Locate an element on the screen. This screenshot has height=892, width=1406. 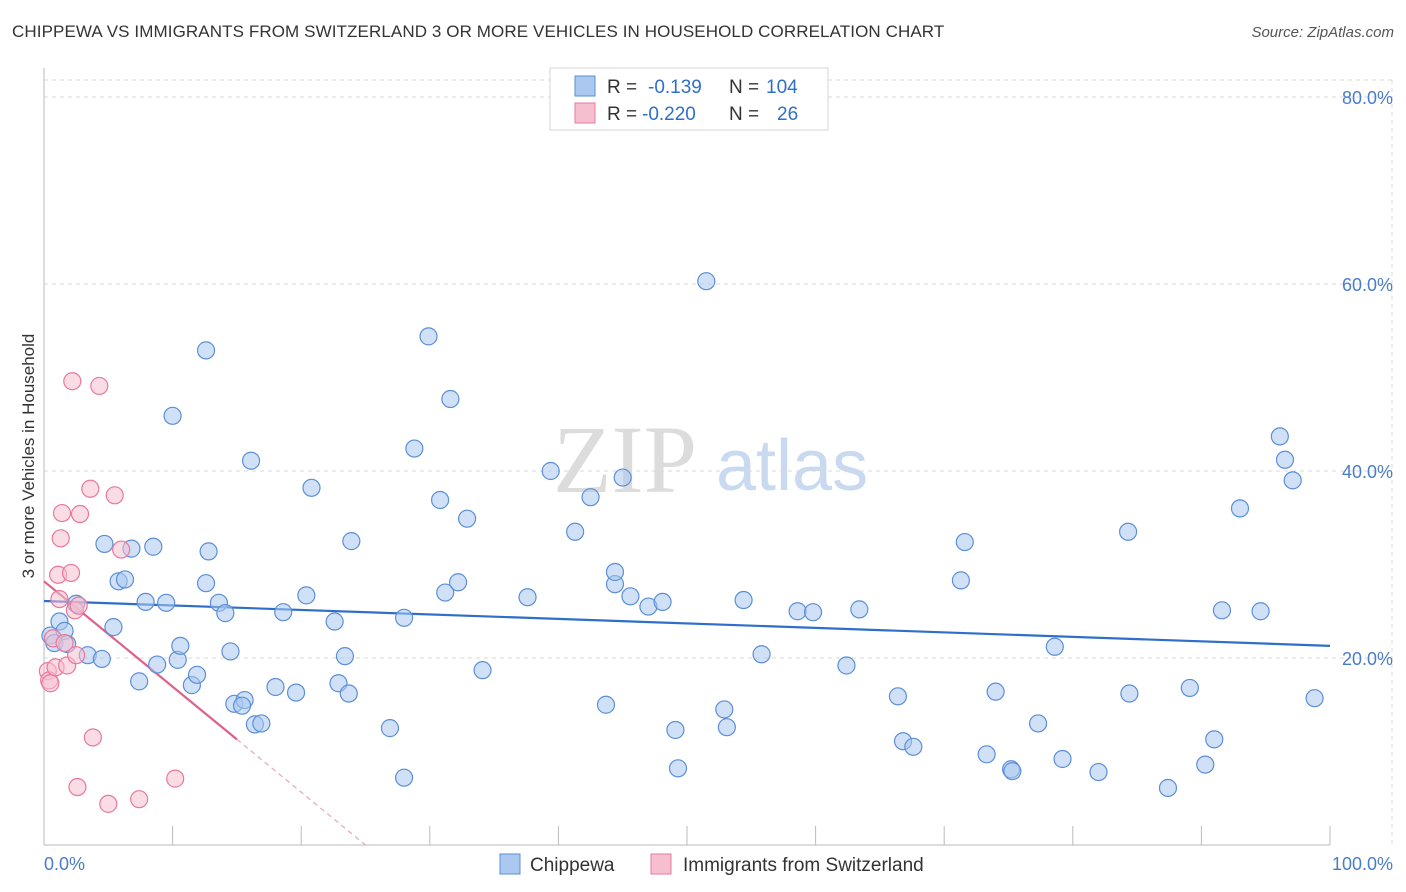
bottom-legend-chippewa: Chippewa is located at coordinates (572, 865).